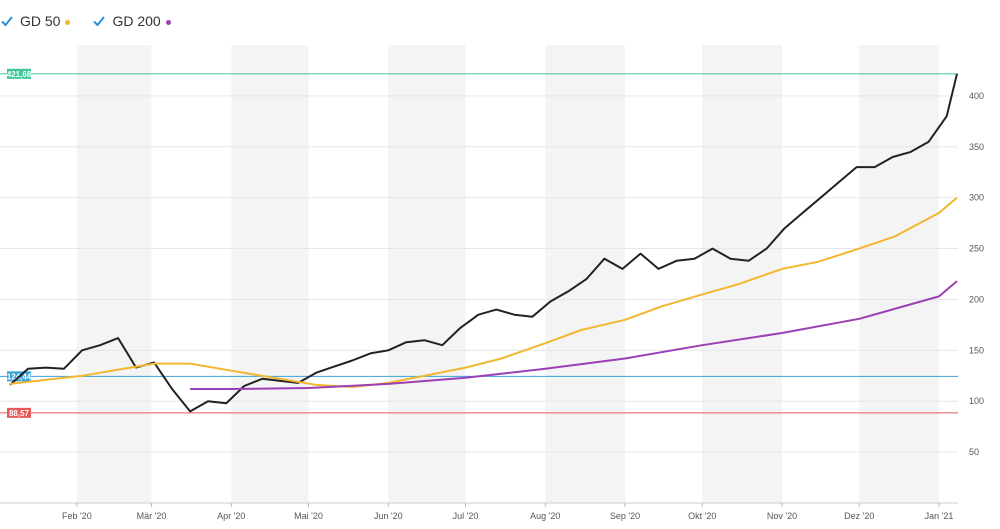 This screenshot has width=1000, height=529. Describe the element at coordinates (859, 516) in the screenshot. I see `x-tick-label: Dez '20` at that location.